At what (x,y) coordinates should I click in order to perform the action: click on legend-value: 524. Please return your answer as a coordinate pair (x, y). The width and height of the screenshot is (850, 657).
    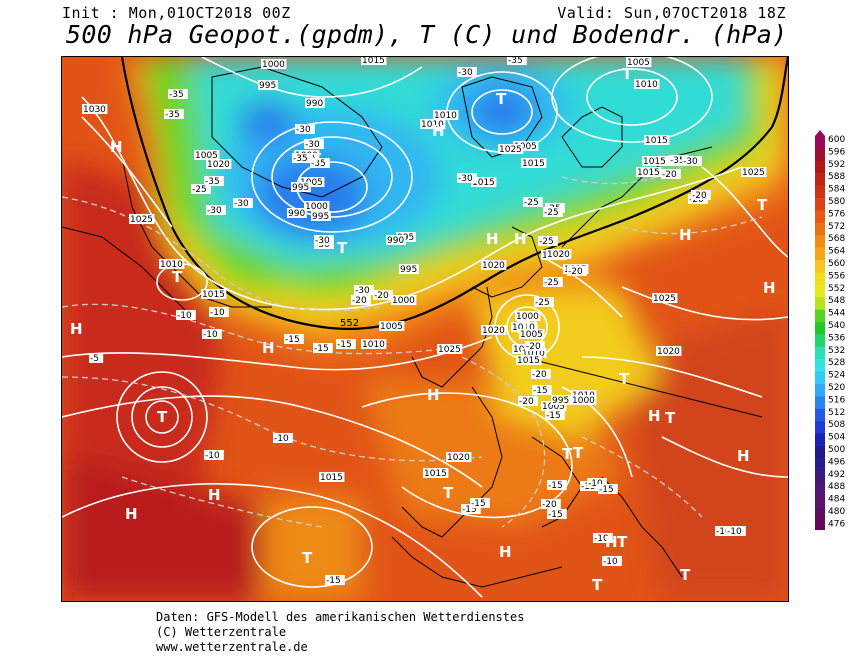
    Looking at the image, I should click on (836, 376).